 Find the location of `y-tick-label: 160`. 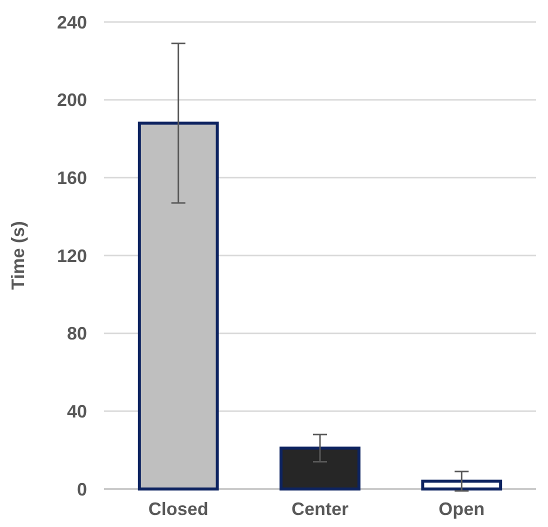

y-tick-label: 160 is located at coordinates (71, 178).